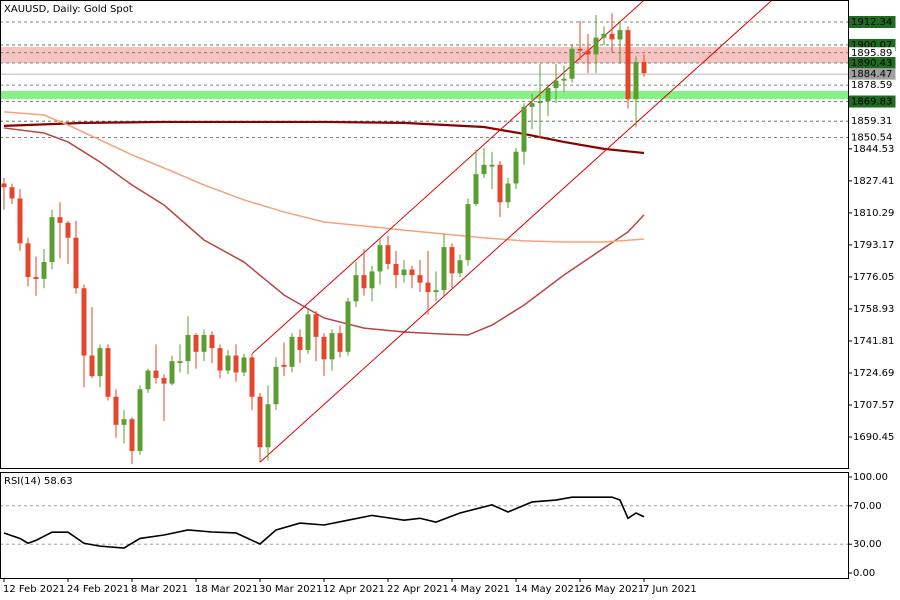 The width and height of the screenshot is (900, 600). Describe the element at coordinates (873, 181) in the screenshot. I see `y-tick-label: 1827.41` at that location.